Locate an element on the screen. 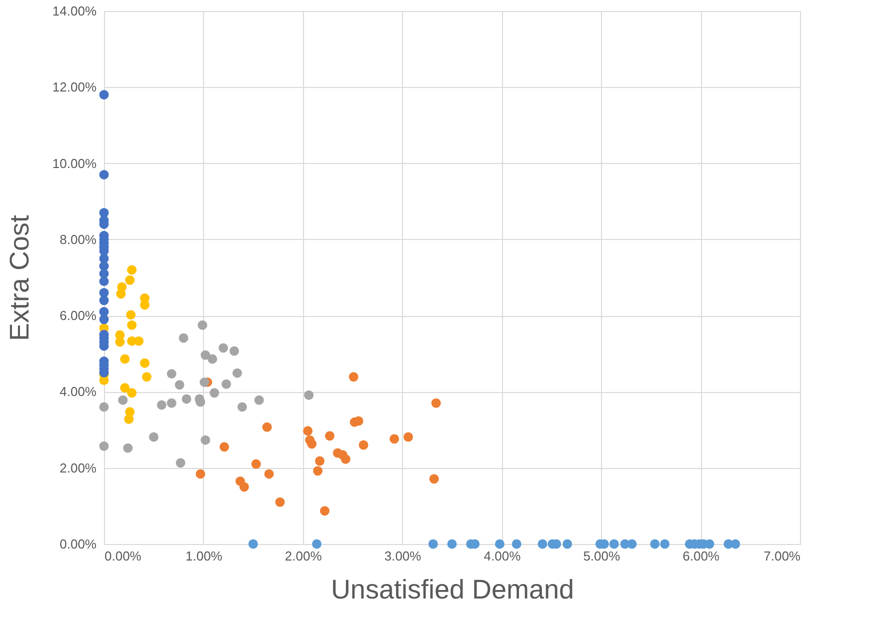 Image resolution: width=871 pixels, height=636 pixels. y-tick-label: 12.00% is located at coordinates (74, 87).